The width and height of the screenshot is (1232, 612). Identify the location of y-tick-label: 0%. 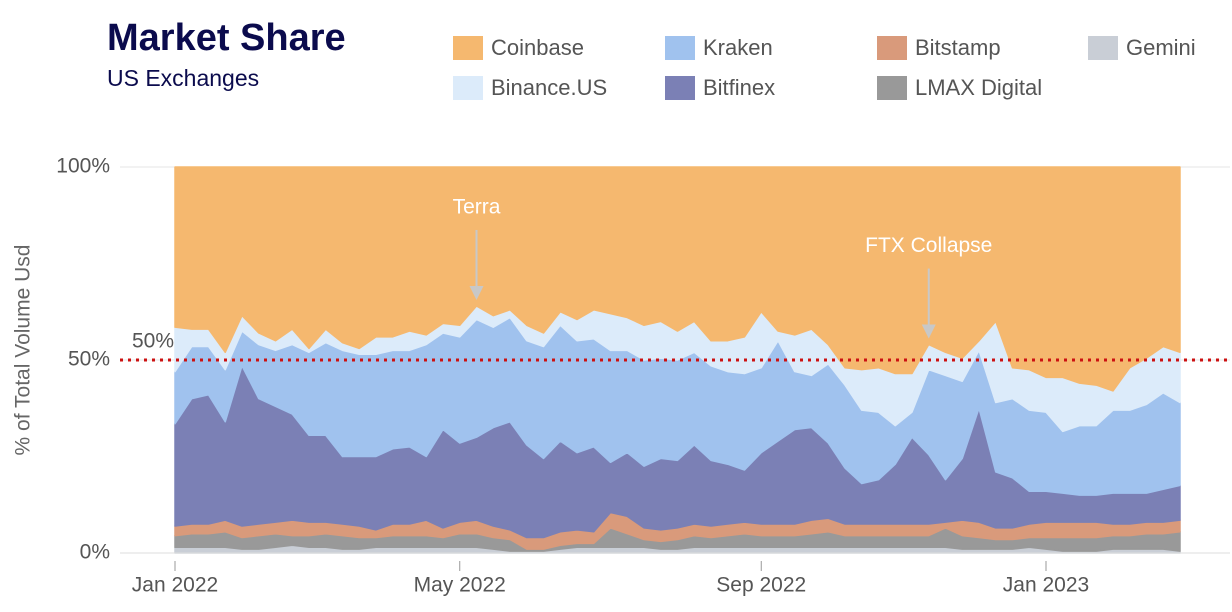
(95, 552).